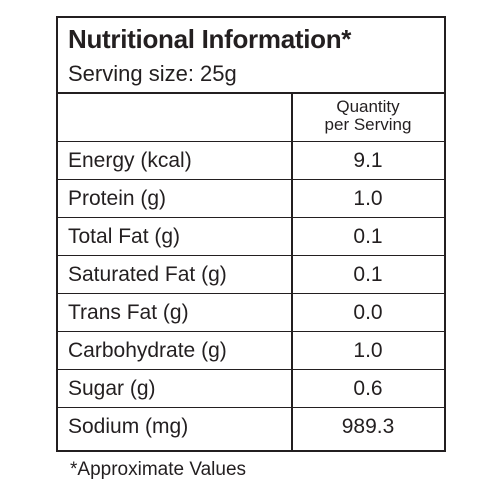 This screenshot has height=500, width=500. I want to click on table-row: Sodium (mg) 989.3, so click(251, 427).